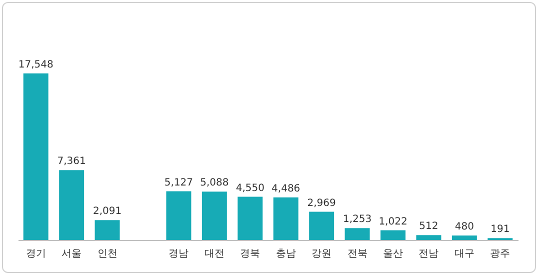  What do you see at coordinates (393, 222) in the screenshot?
I see `data-label: 1,022` at bounding box center [393, 222].